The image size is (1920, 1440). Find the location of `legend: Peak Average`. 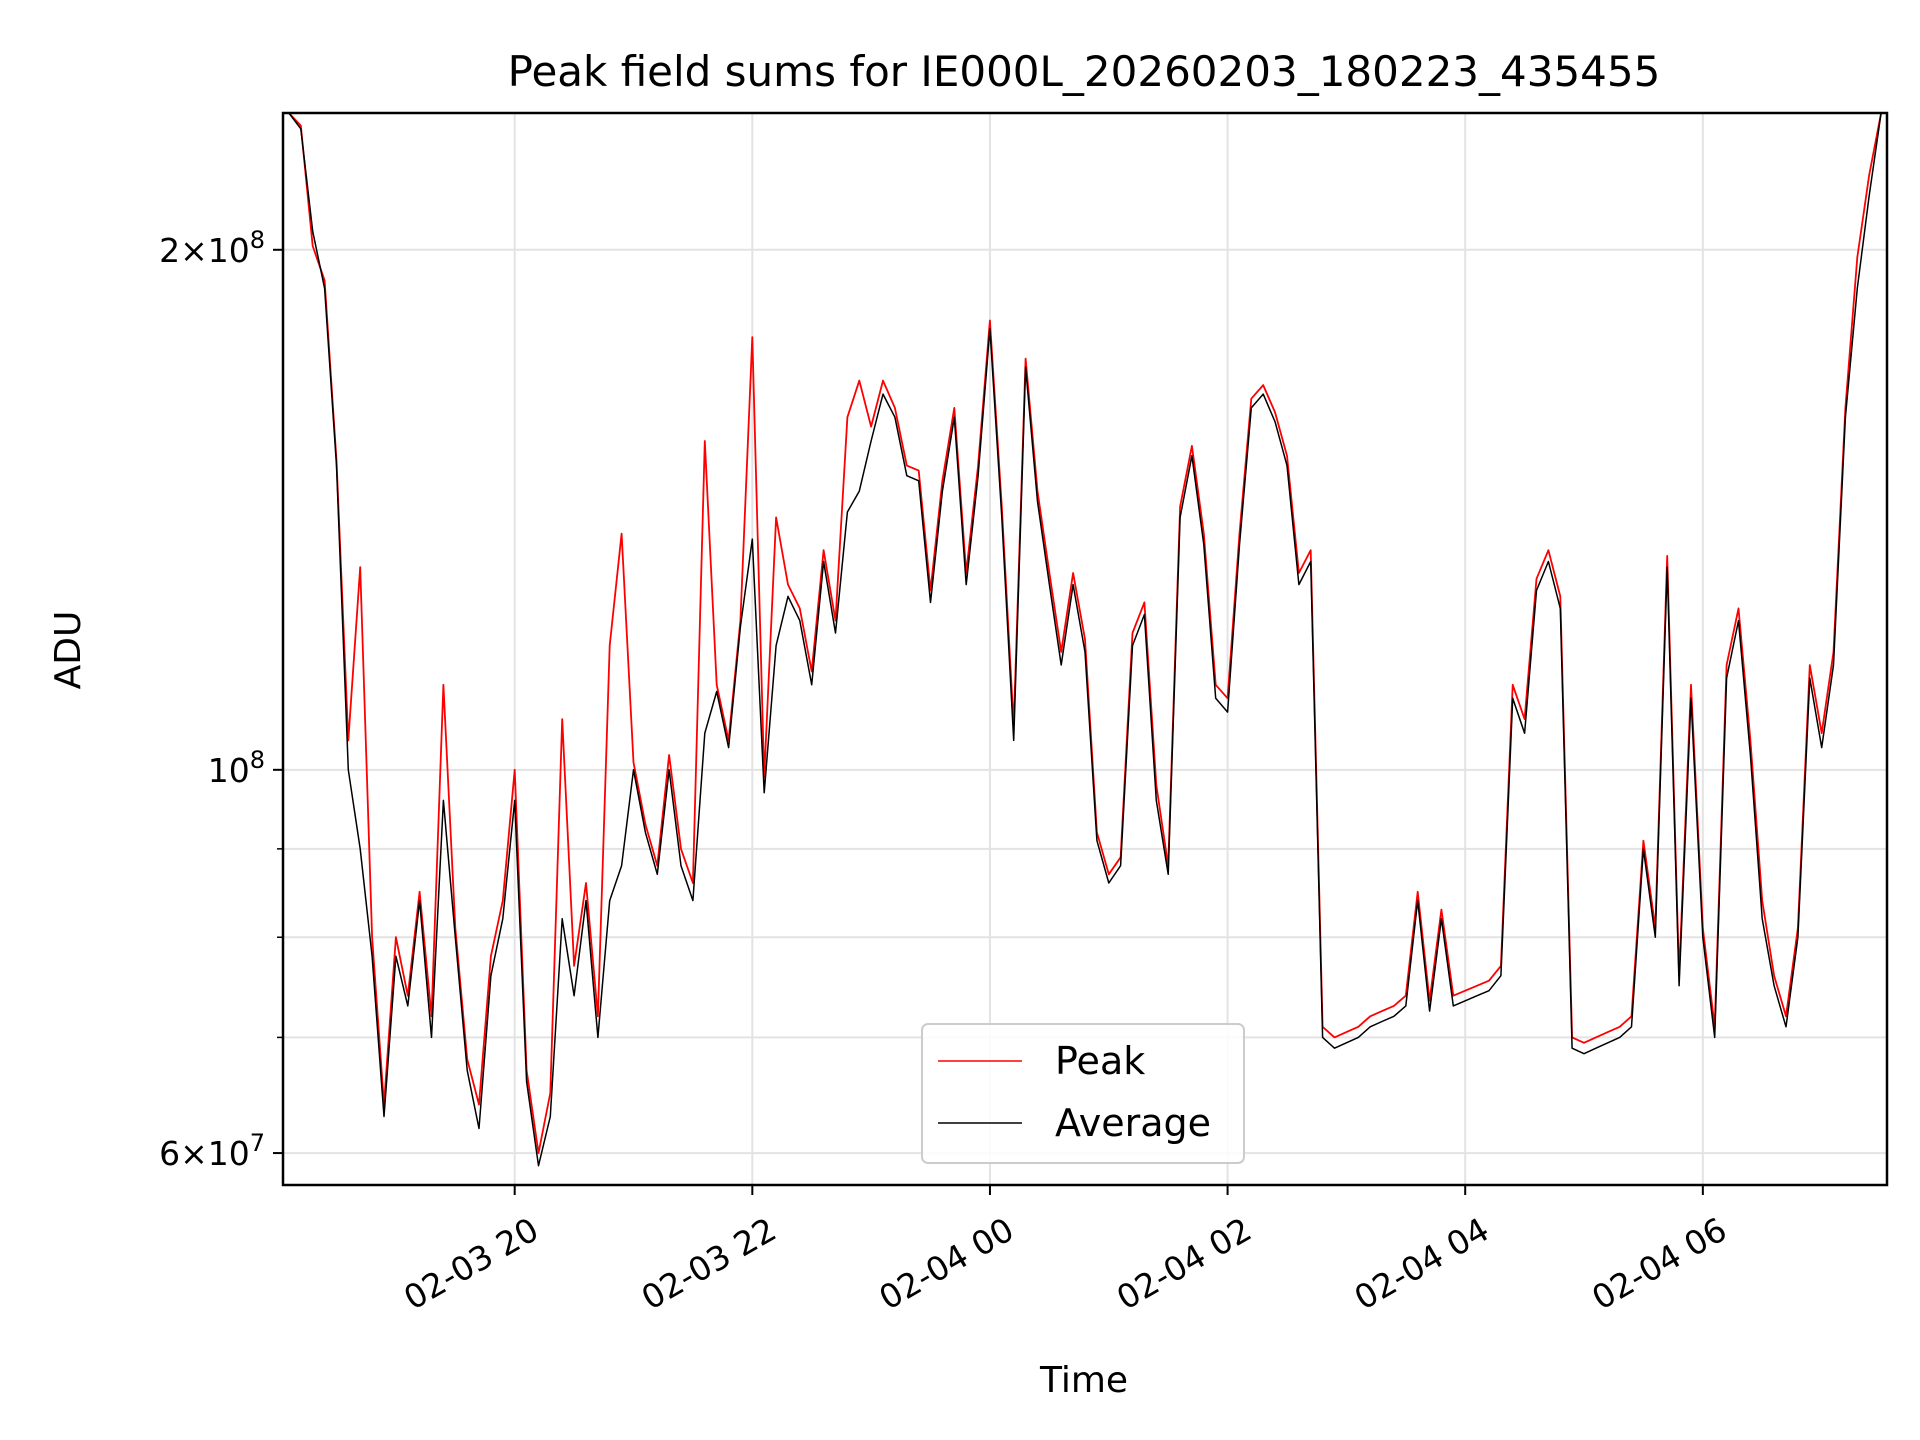

legend: Peak Average is located at coordinates (1083, 1093).